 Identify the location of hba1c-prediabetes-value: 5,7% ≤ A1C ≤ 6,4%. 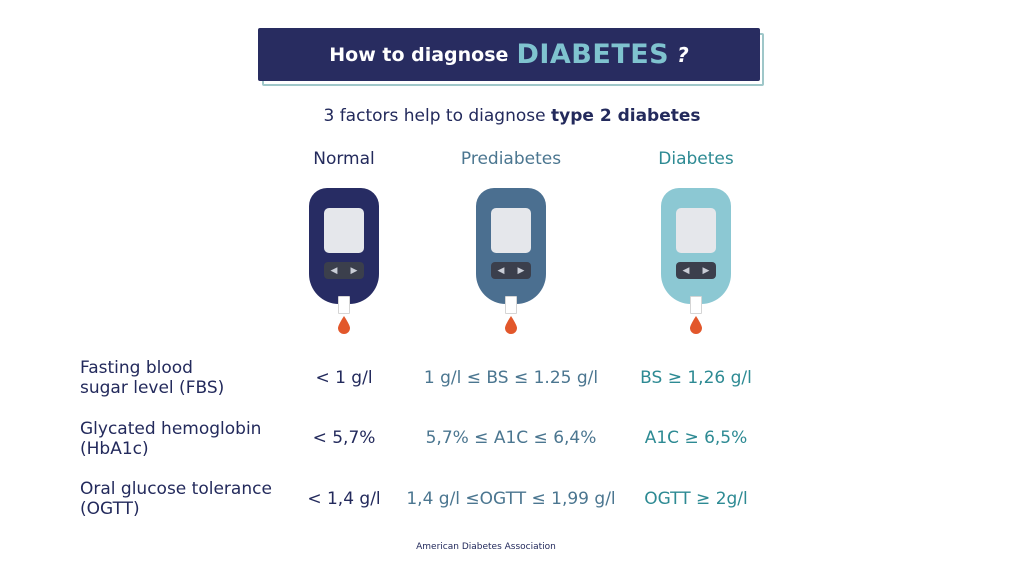
(511, 438).